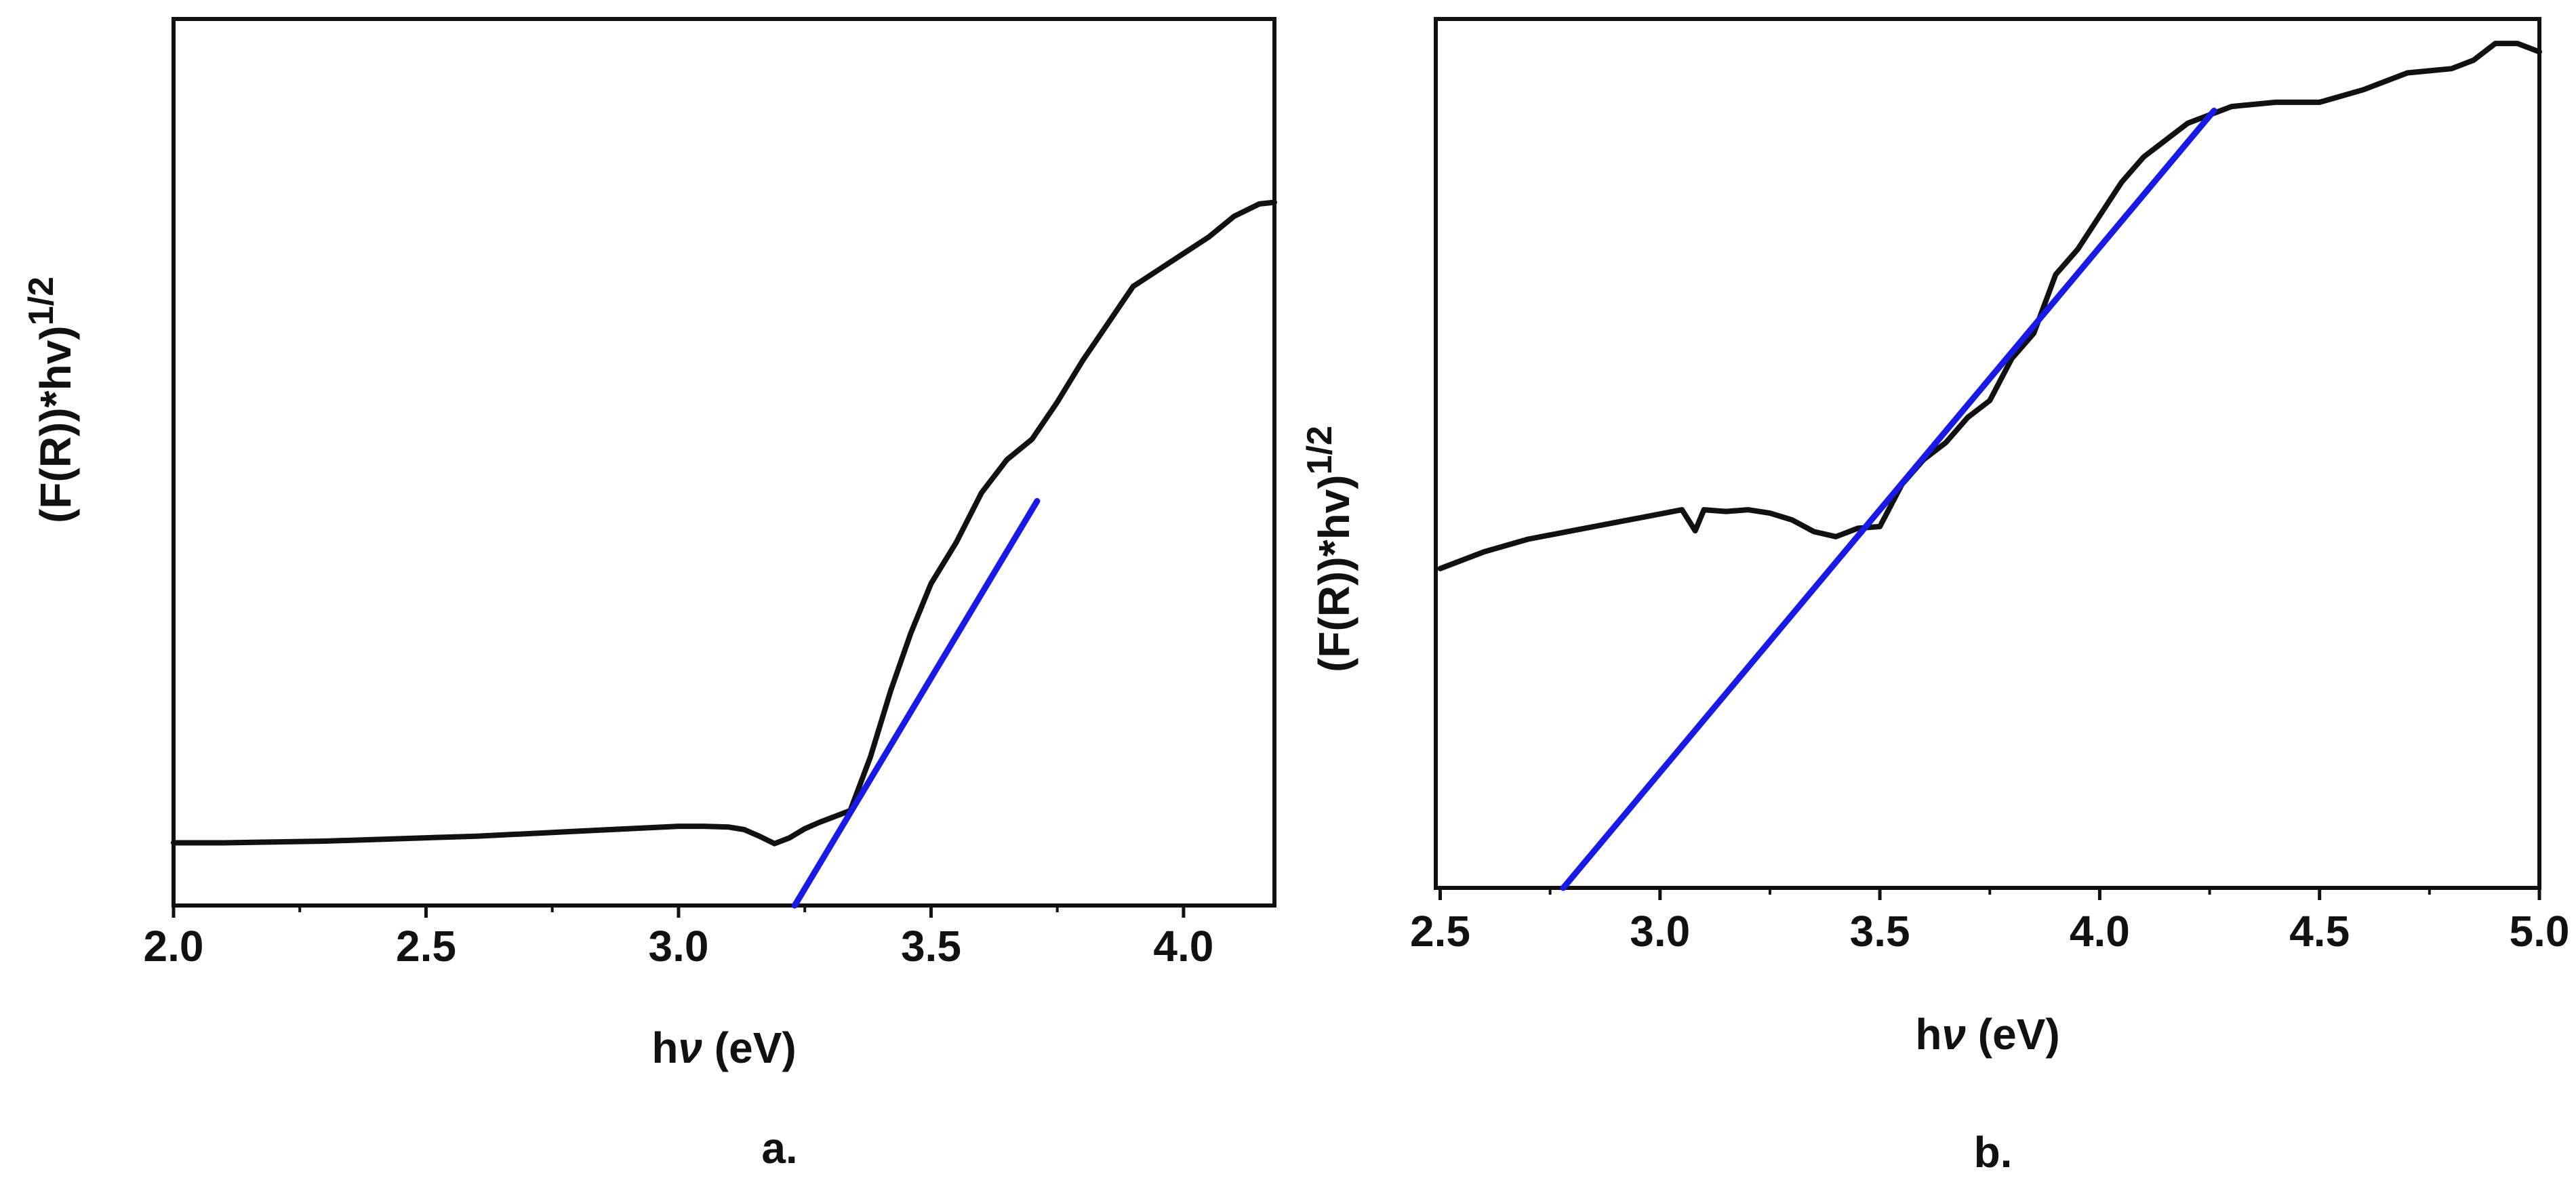  Describe the element at coordinates (1993, 1153) in the screenshot. I see `panel-b-label: b.` at that location.